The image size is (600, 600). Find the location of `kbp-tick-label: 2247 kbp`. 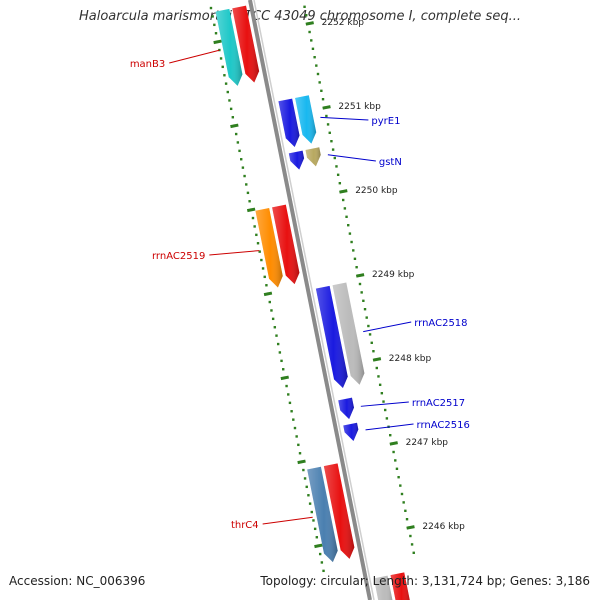

kbp-tick-label: 2247 kbp is located at coordinates (427, 443).